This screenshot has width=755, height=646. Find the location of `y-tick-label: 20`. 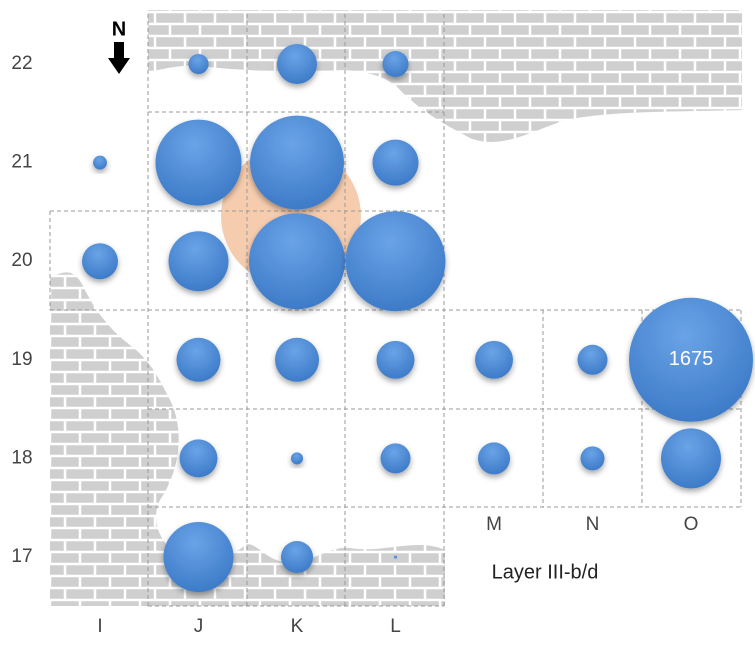

y-tick-label: 20 is located at coordinates (21, 260).